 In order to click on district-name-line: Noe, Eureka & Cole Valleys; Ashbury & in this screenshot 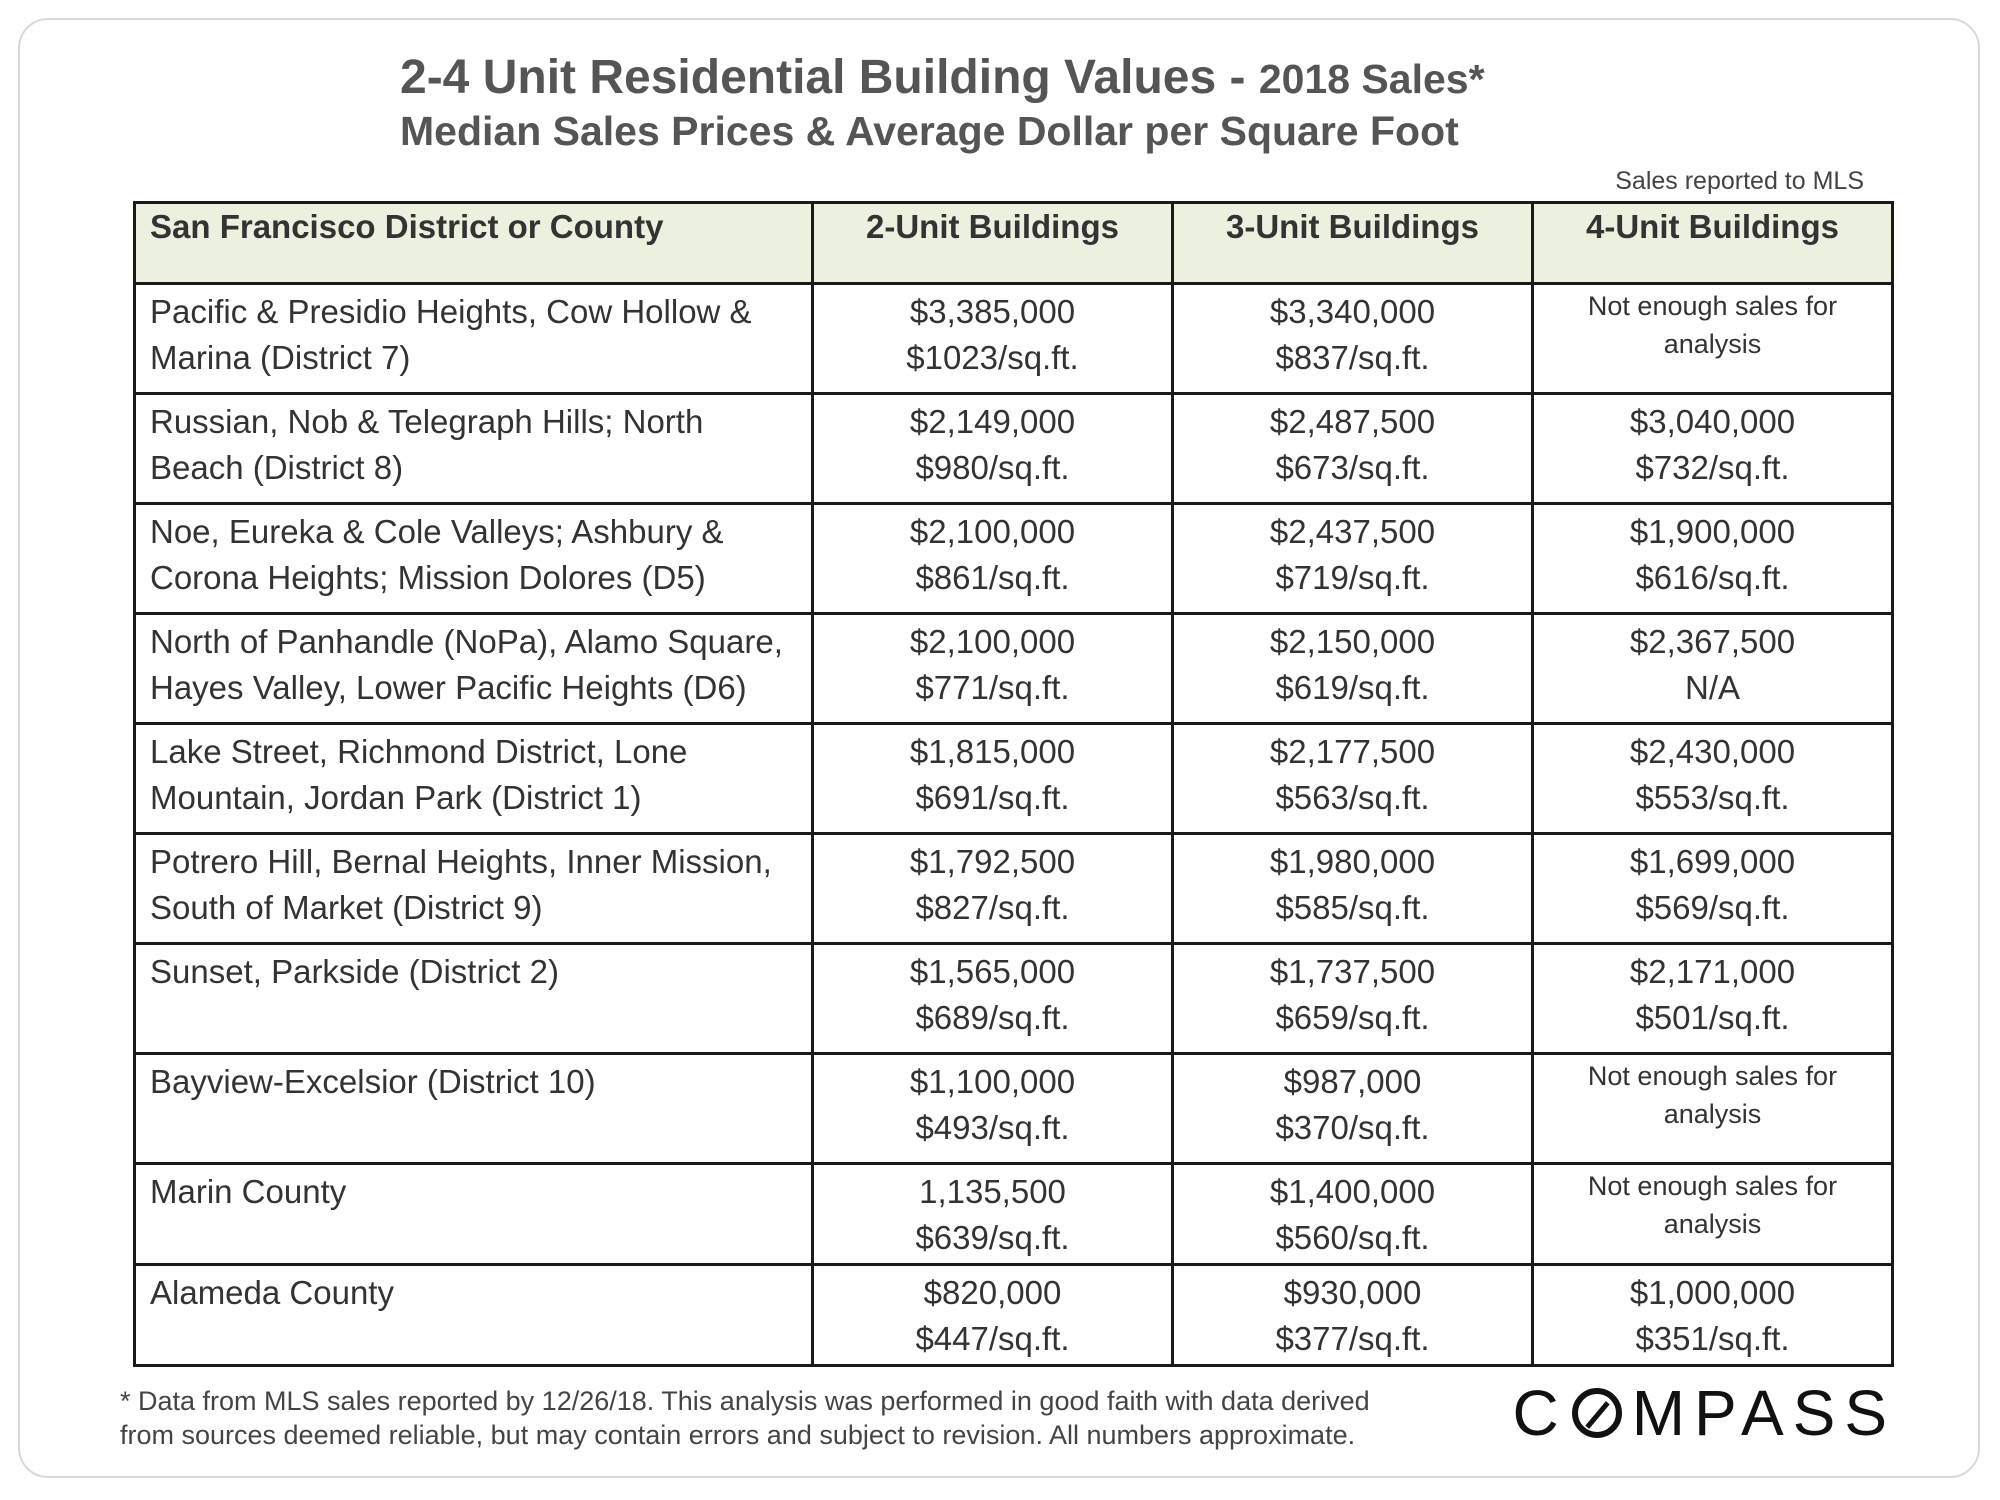, I will do `click(437, 531)`.